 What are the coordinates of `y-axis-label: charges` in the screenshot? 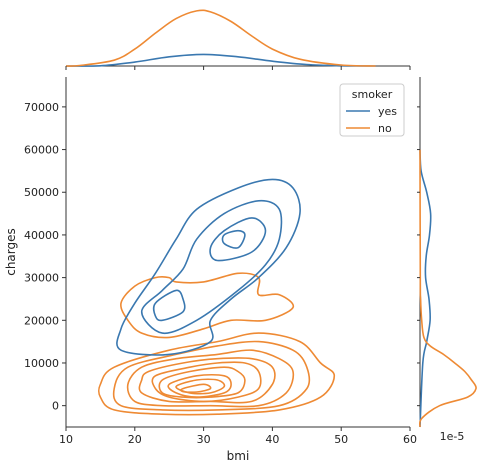 It's located at (11, 252).